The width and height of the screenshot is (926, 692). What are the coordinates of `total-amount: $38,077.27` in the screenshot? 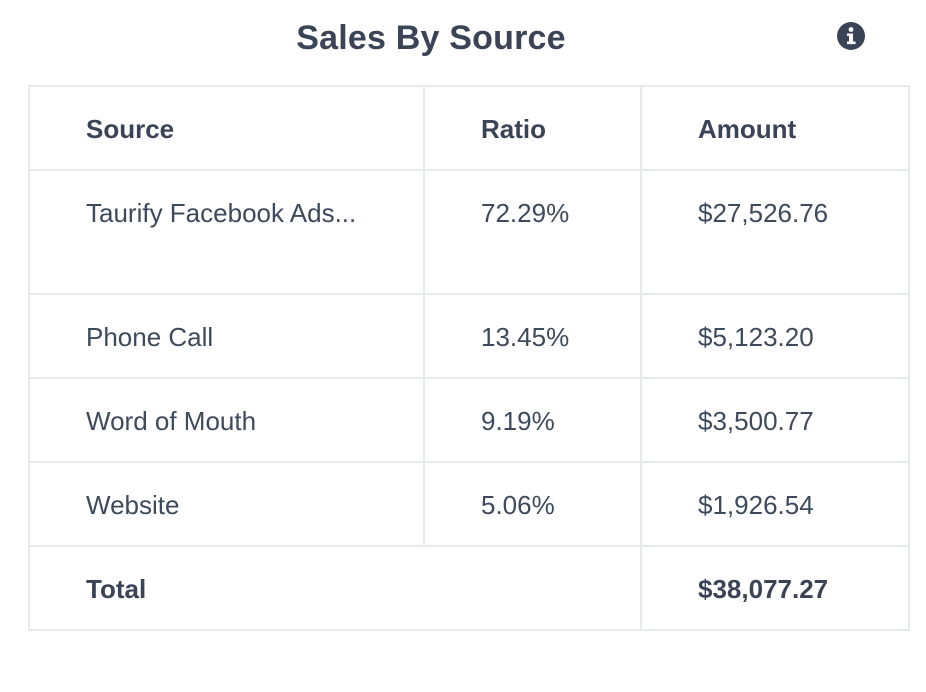 It's located at (775, 588).